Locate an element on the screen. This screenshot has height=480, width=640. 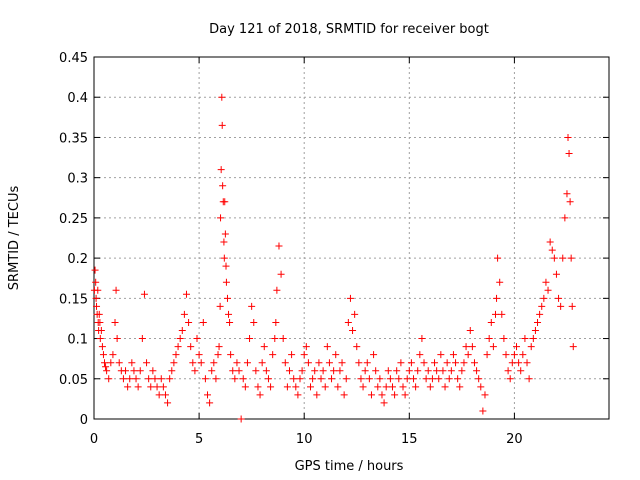
x-axis-label: GPS time / hours is located at coordinates (349, 466).